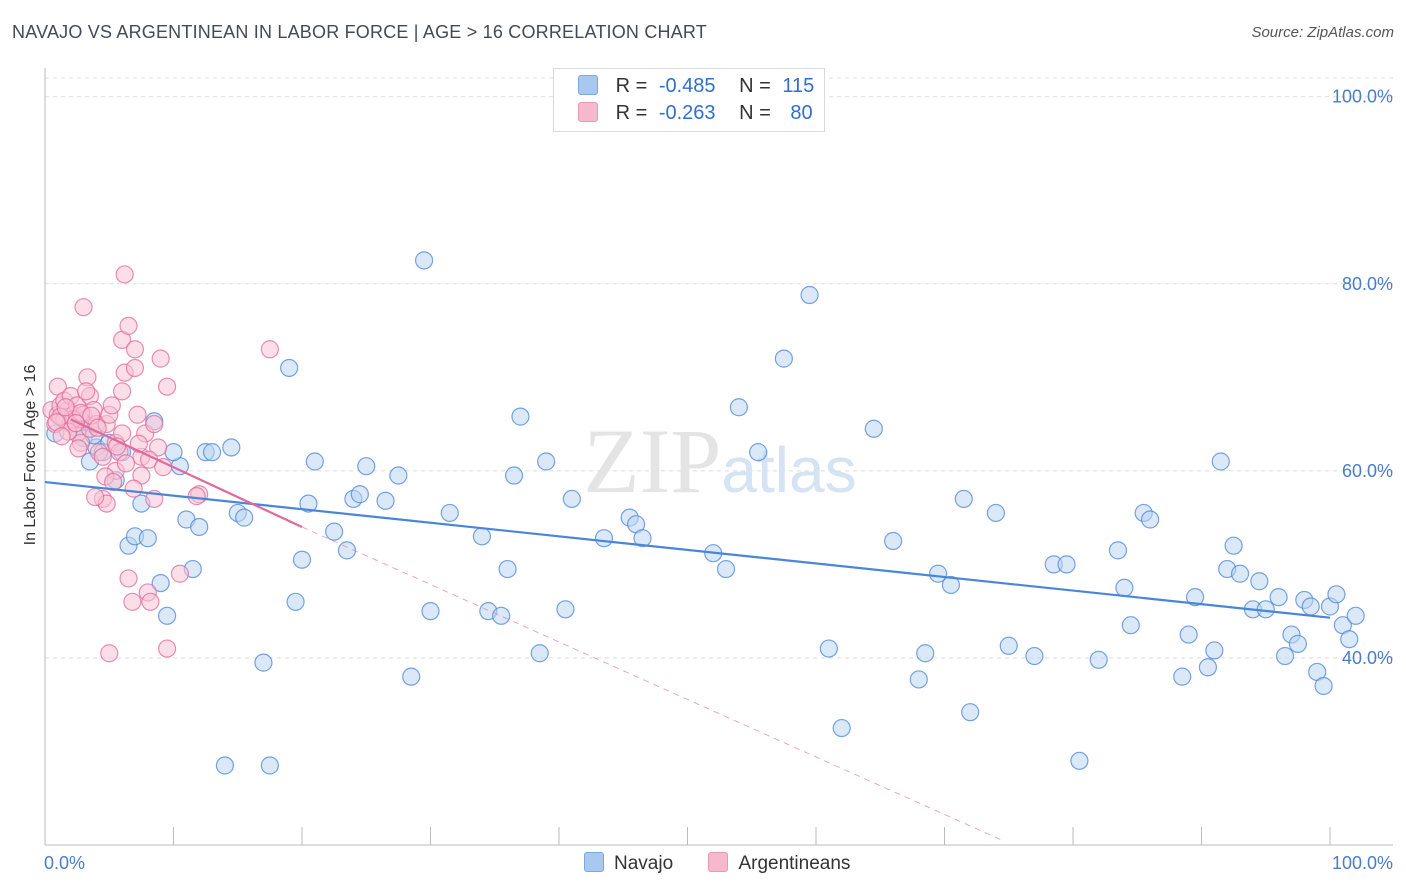 This screenshot has width=1406, height=892. What do you see at coordinates (687, 549) in the screenshot?
I see `navajo-trend-line` at bounding box center [687, 549].